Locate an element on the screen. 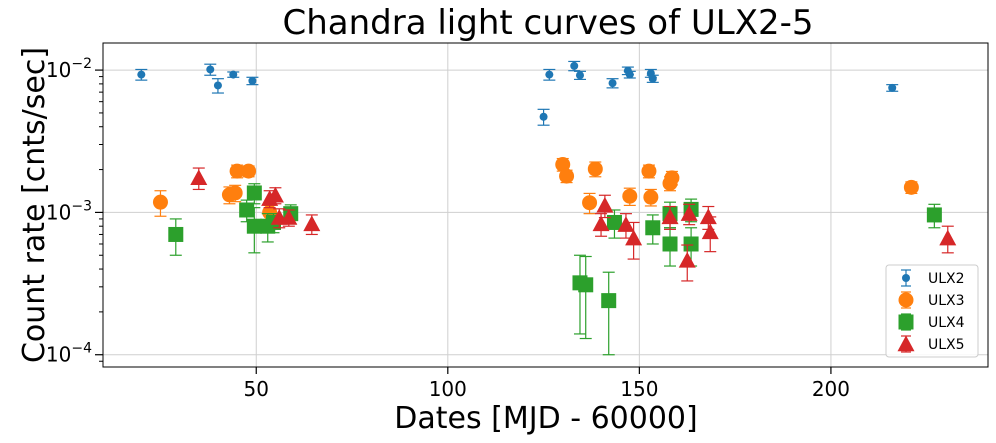  legend-label-ulx4: ULX4 is located at coordinates (946, 323).